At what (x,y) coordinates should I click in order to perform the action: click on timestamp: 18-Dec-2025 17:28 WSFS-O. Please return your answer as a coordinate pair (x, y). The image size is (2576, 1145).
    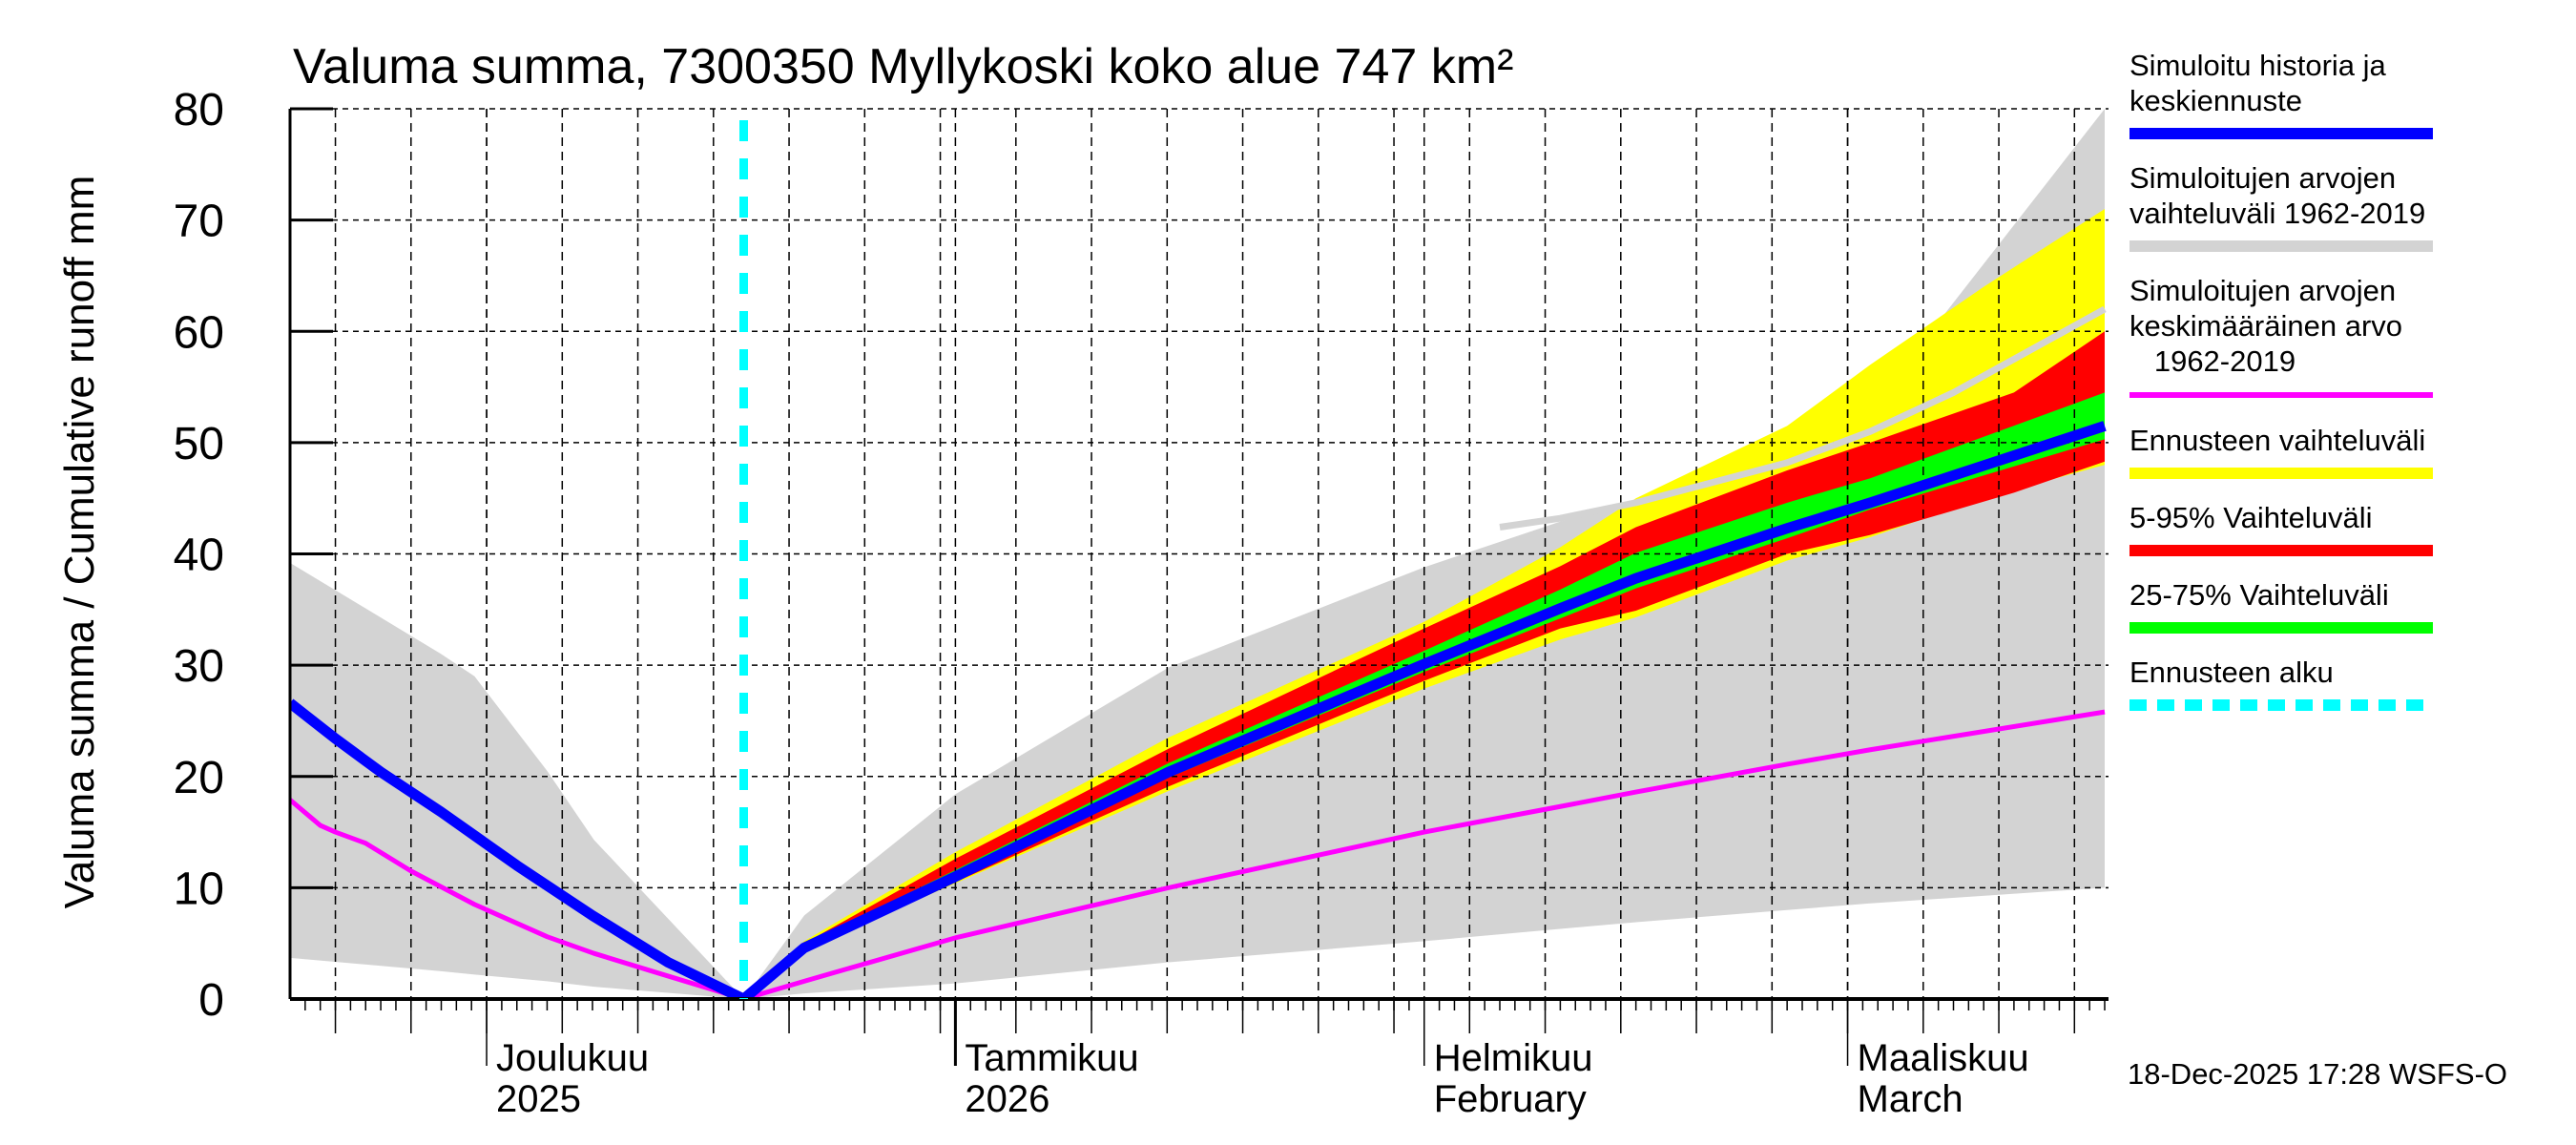
    Looking at the image, I should click on (2318, 1074).